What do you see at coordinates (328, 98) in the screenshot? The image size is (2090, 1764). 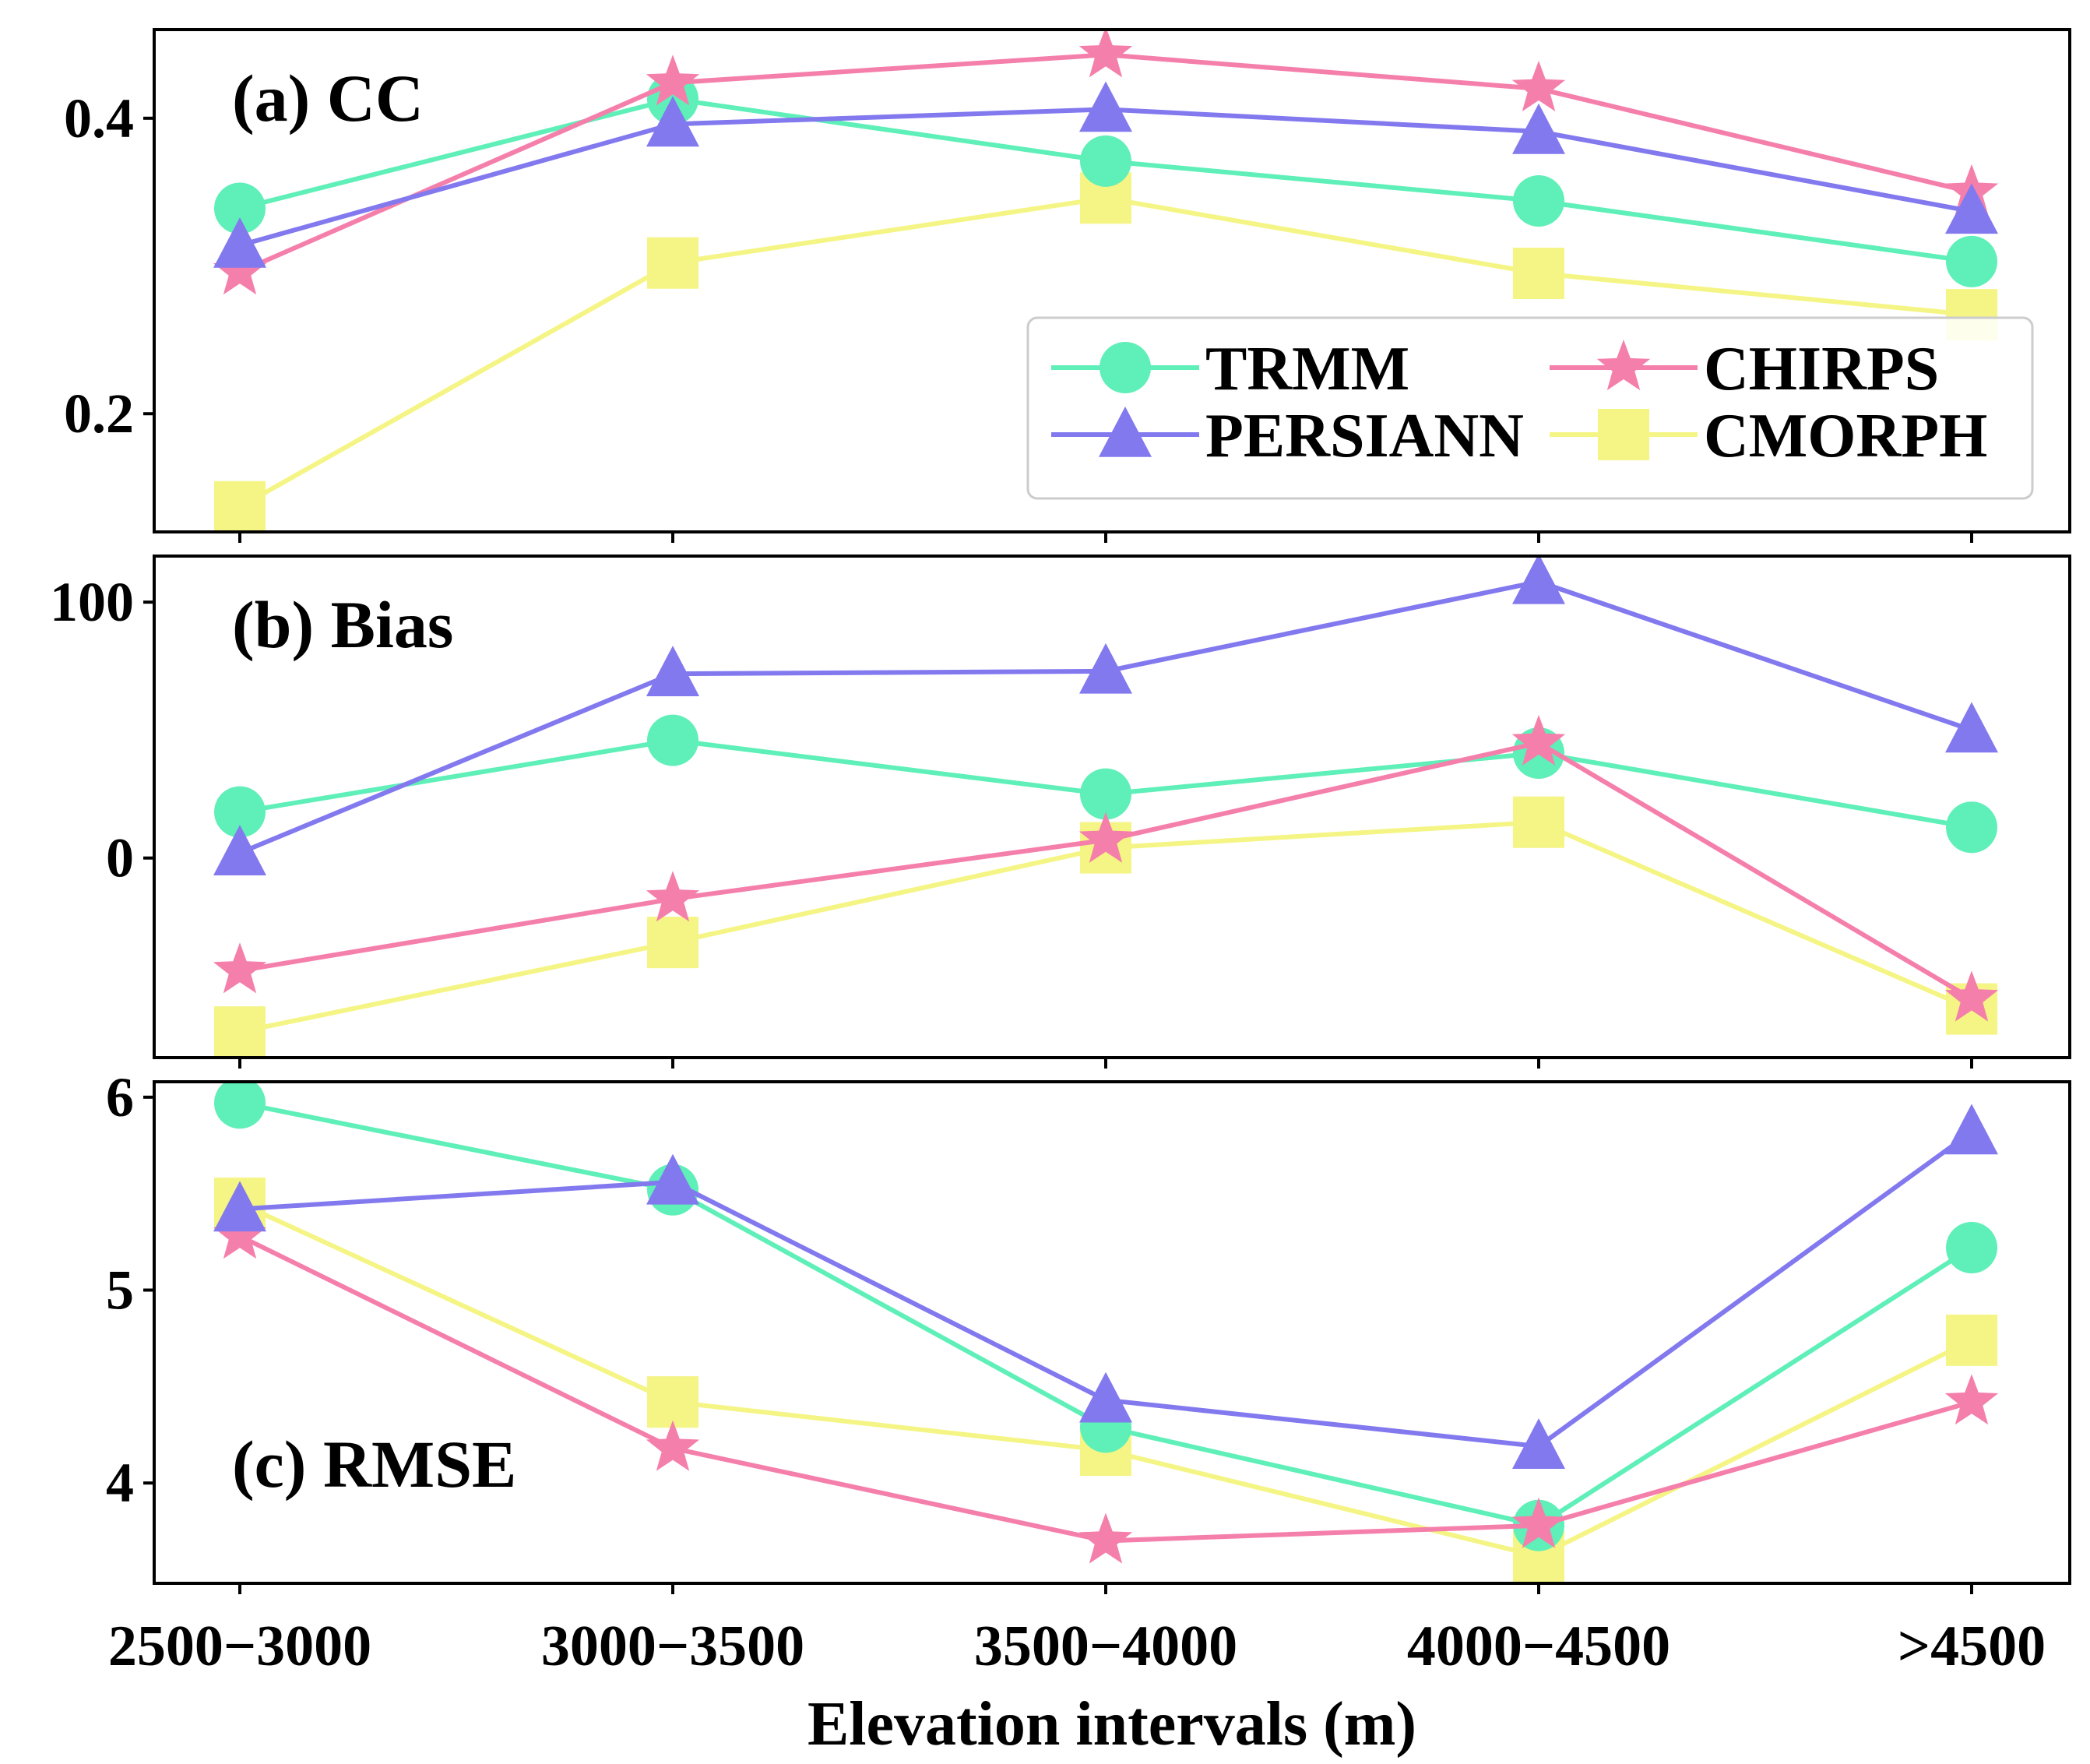 I see `panel-title: (a) CC` at bounding box center [328, 98].